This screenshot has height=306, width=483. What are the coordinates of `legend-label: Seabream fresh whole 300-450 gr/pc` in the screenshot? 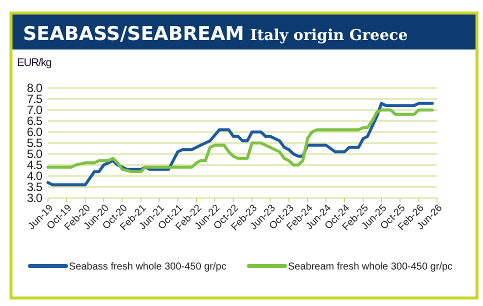 It's located at (370, 267).